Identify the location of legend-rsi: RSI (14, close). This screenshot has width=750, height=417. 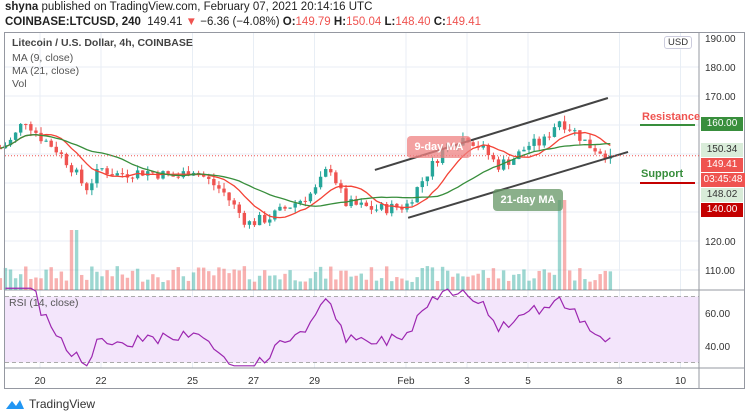
(44, 303).